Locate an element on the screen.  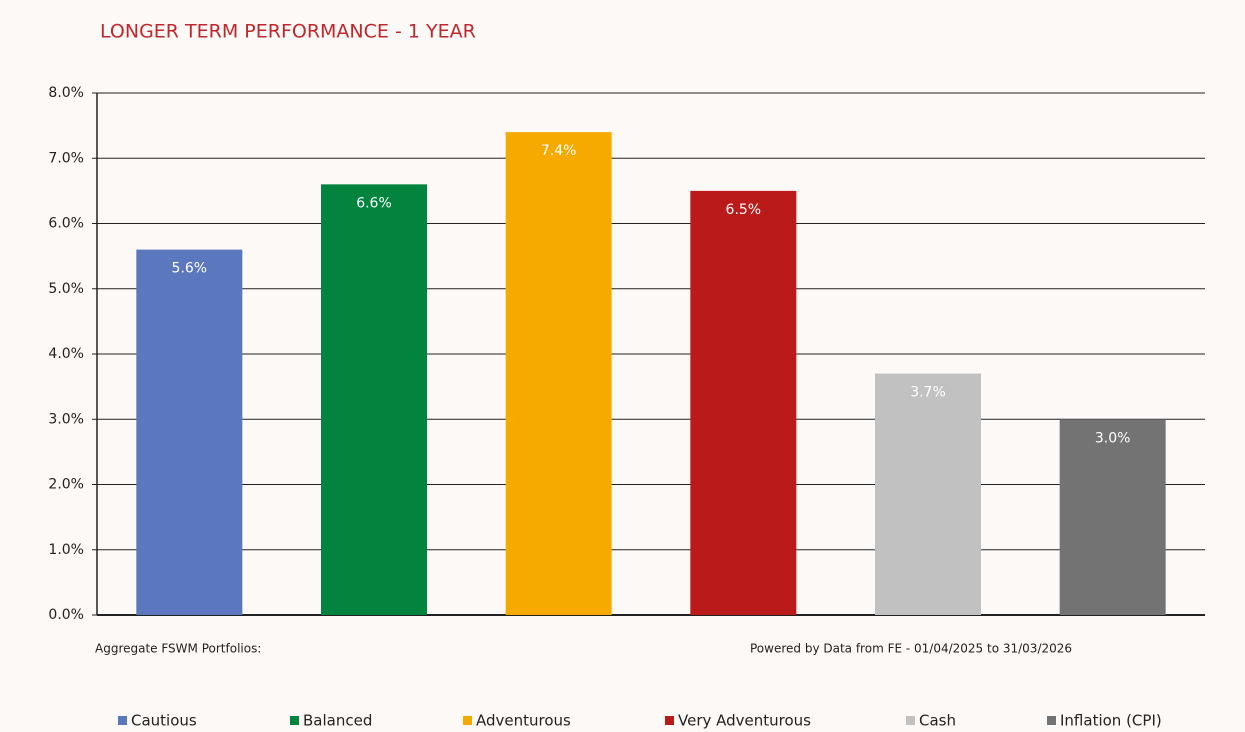
y-tick-label: 4.0% is located at coordinates (66, 354).